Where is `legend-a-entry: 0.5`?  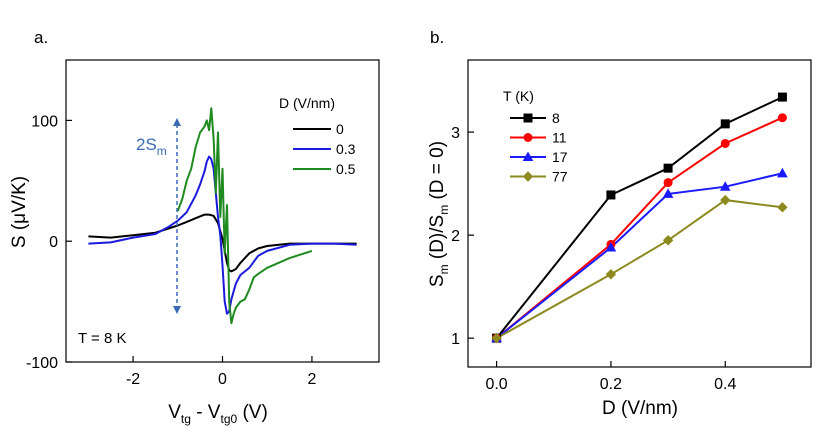 legend-a-entry: 0.5 is located at coordinates (346, 169).